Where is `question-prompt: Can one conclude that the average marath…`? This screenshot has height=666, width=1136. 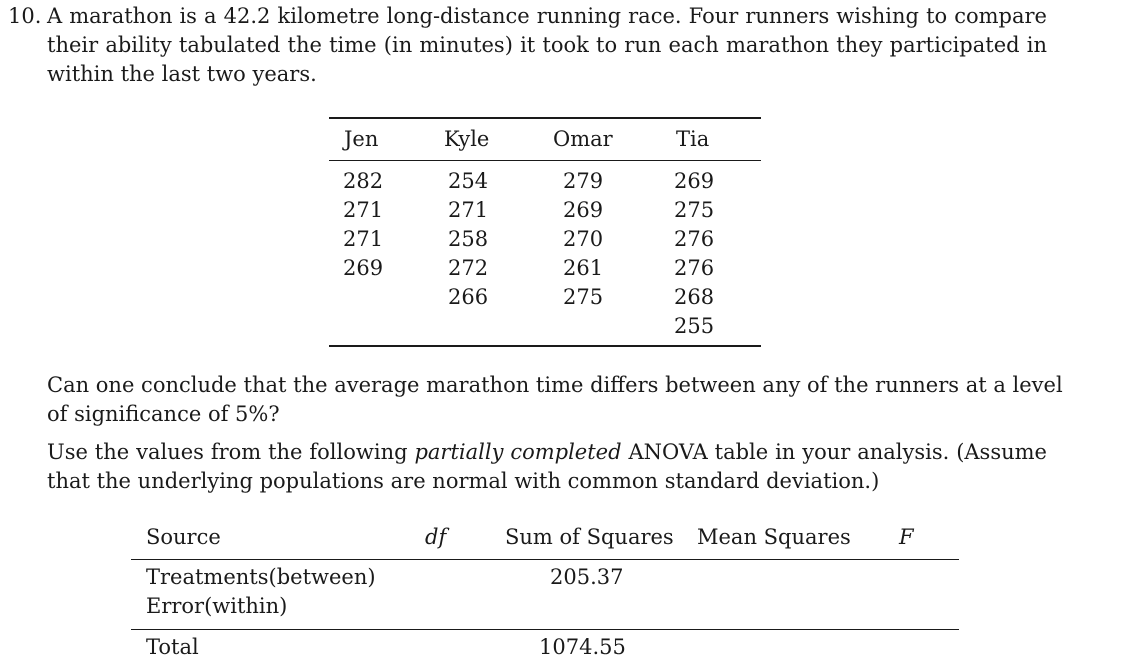
question-prompt: Can one conclude that the average marath… is located at coordinates (555, 400).